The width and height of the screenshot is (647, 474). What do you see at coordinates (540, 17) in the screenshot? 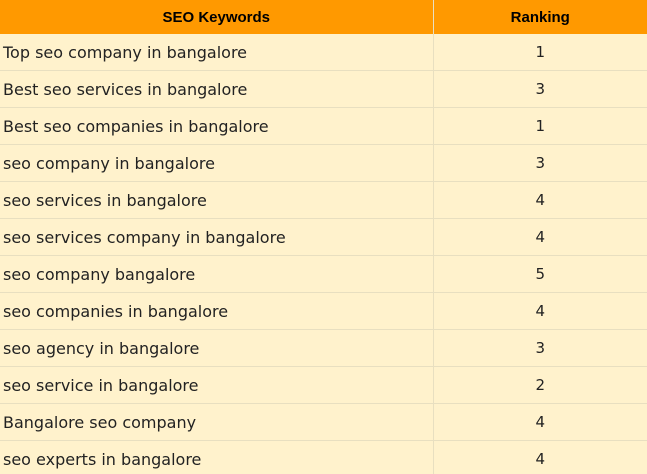
I see `header-ranking: Ranking` at bounding box center [540, 17].